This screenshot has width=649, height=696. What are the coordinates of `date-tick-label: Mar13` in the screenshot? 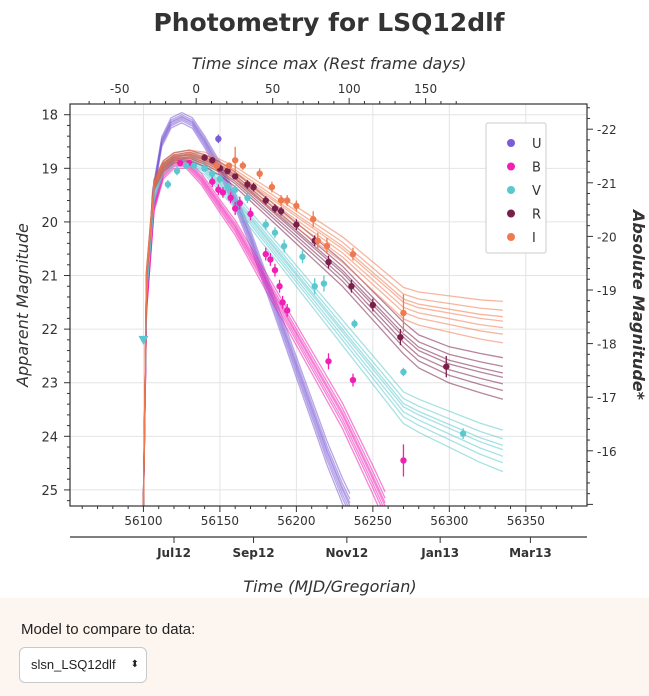 It's located at (530, 553).